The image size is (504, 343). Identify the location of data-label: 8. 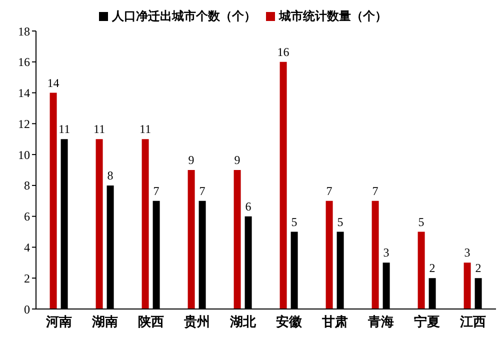
(110, 175).